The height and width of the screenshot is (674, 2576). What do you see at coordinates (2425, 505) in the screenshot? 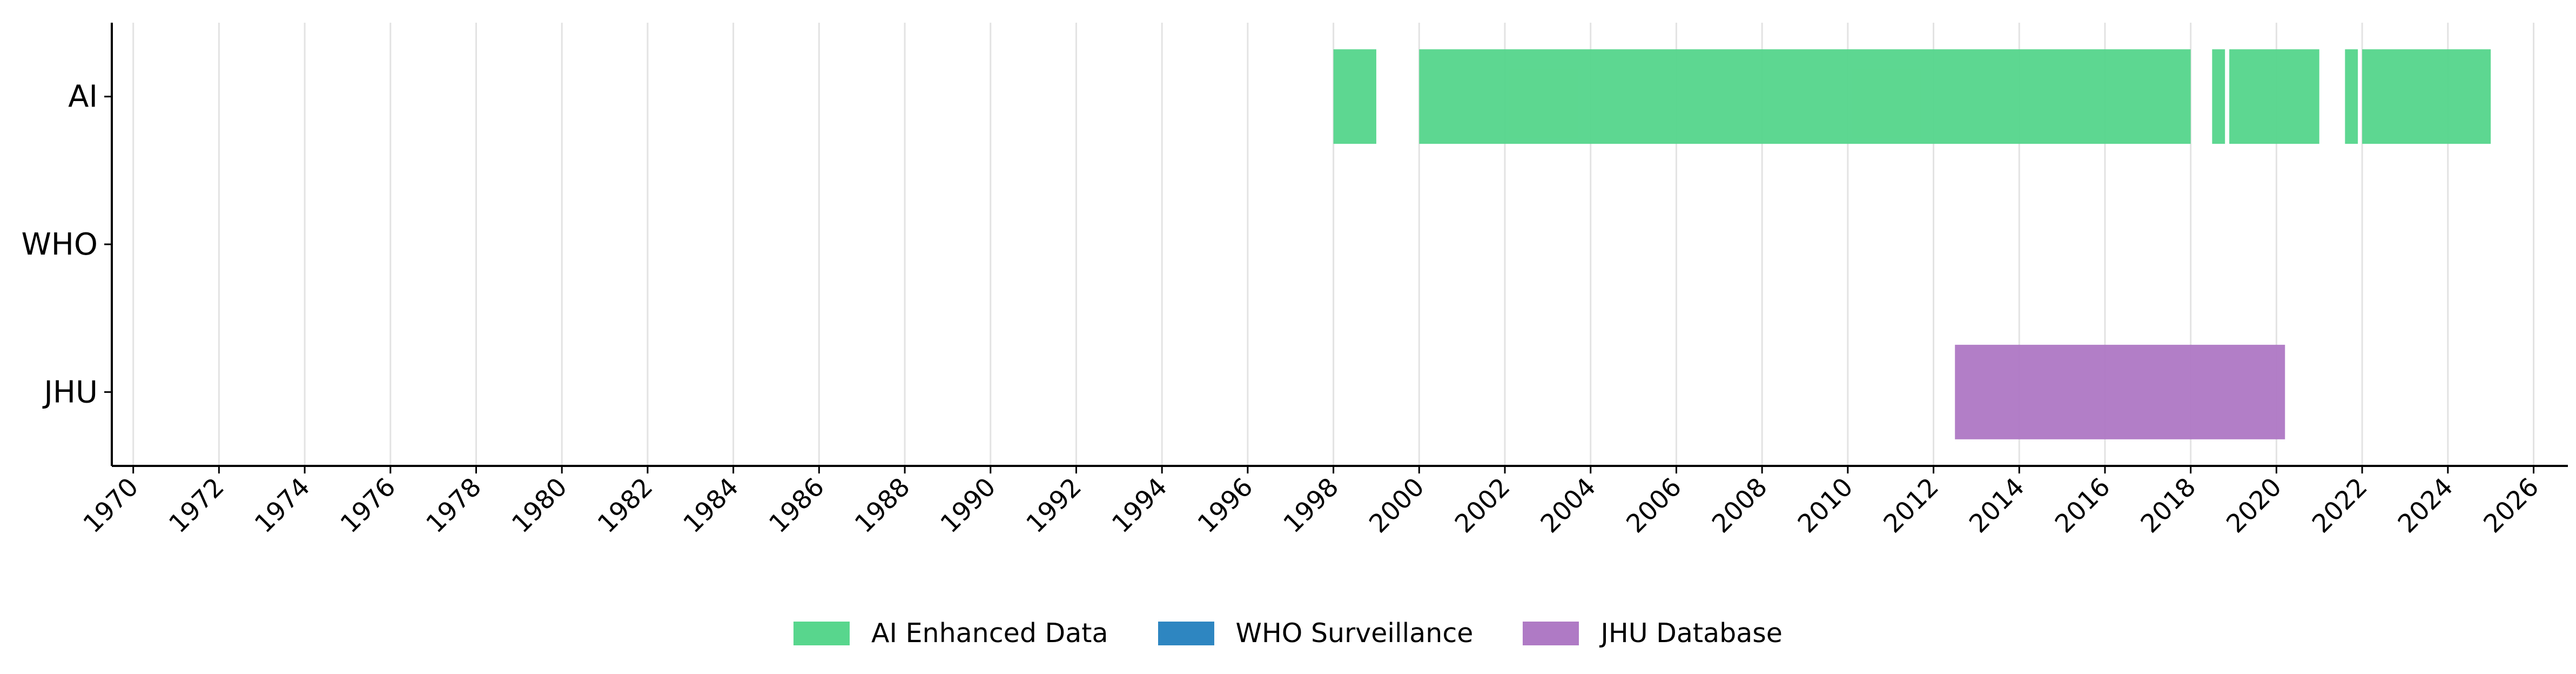
I see `x-tick-label: 2024` at bounding box center [2425, 505].